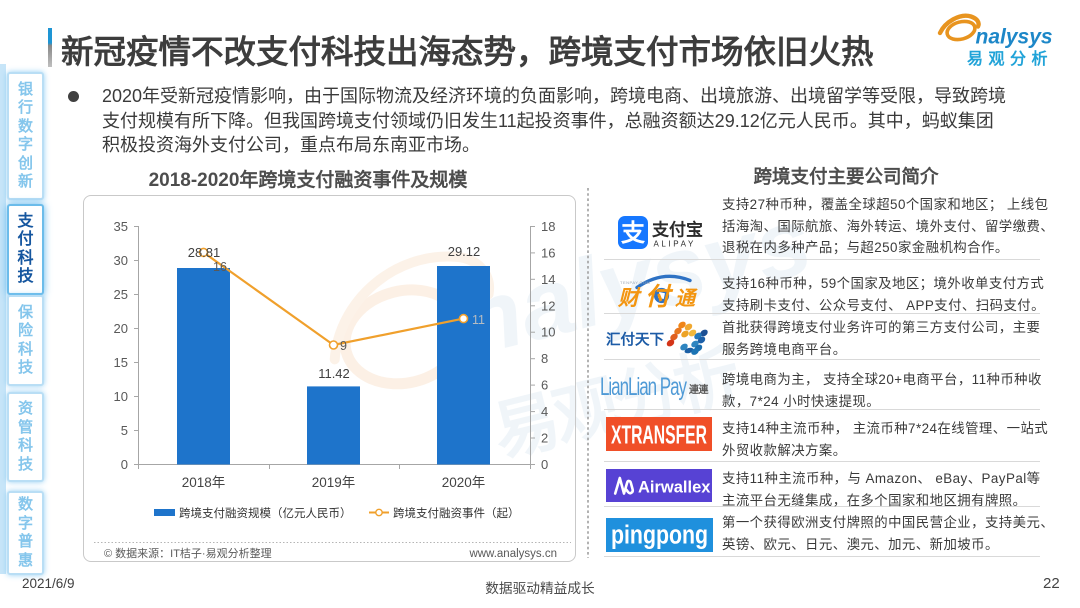  I want to click on svg-text: TENPAY.COM, so click(635, 282).